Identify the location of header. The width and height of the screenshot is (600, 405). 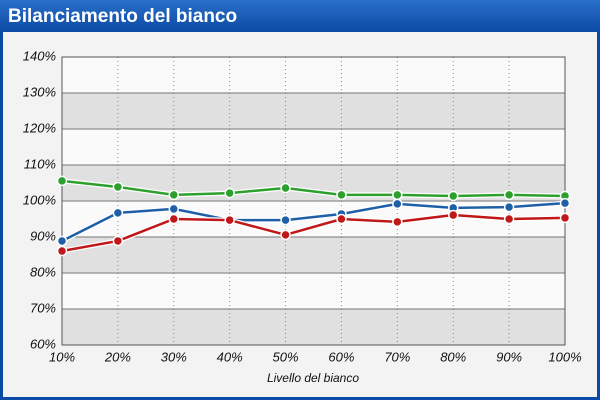
(300, 16).